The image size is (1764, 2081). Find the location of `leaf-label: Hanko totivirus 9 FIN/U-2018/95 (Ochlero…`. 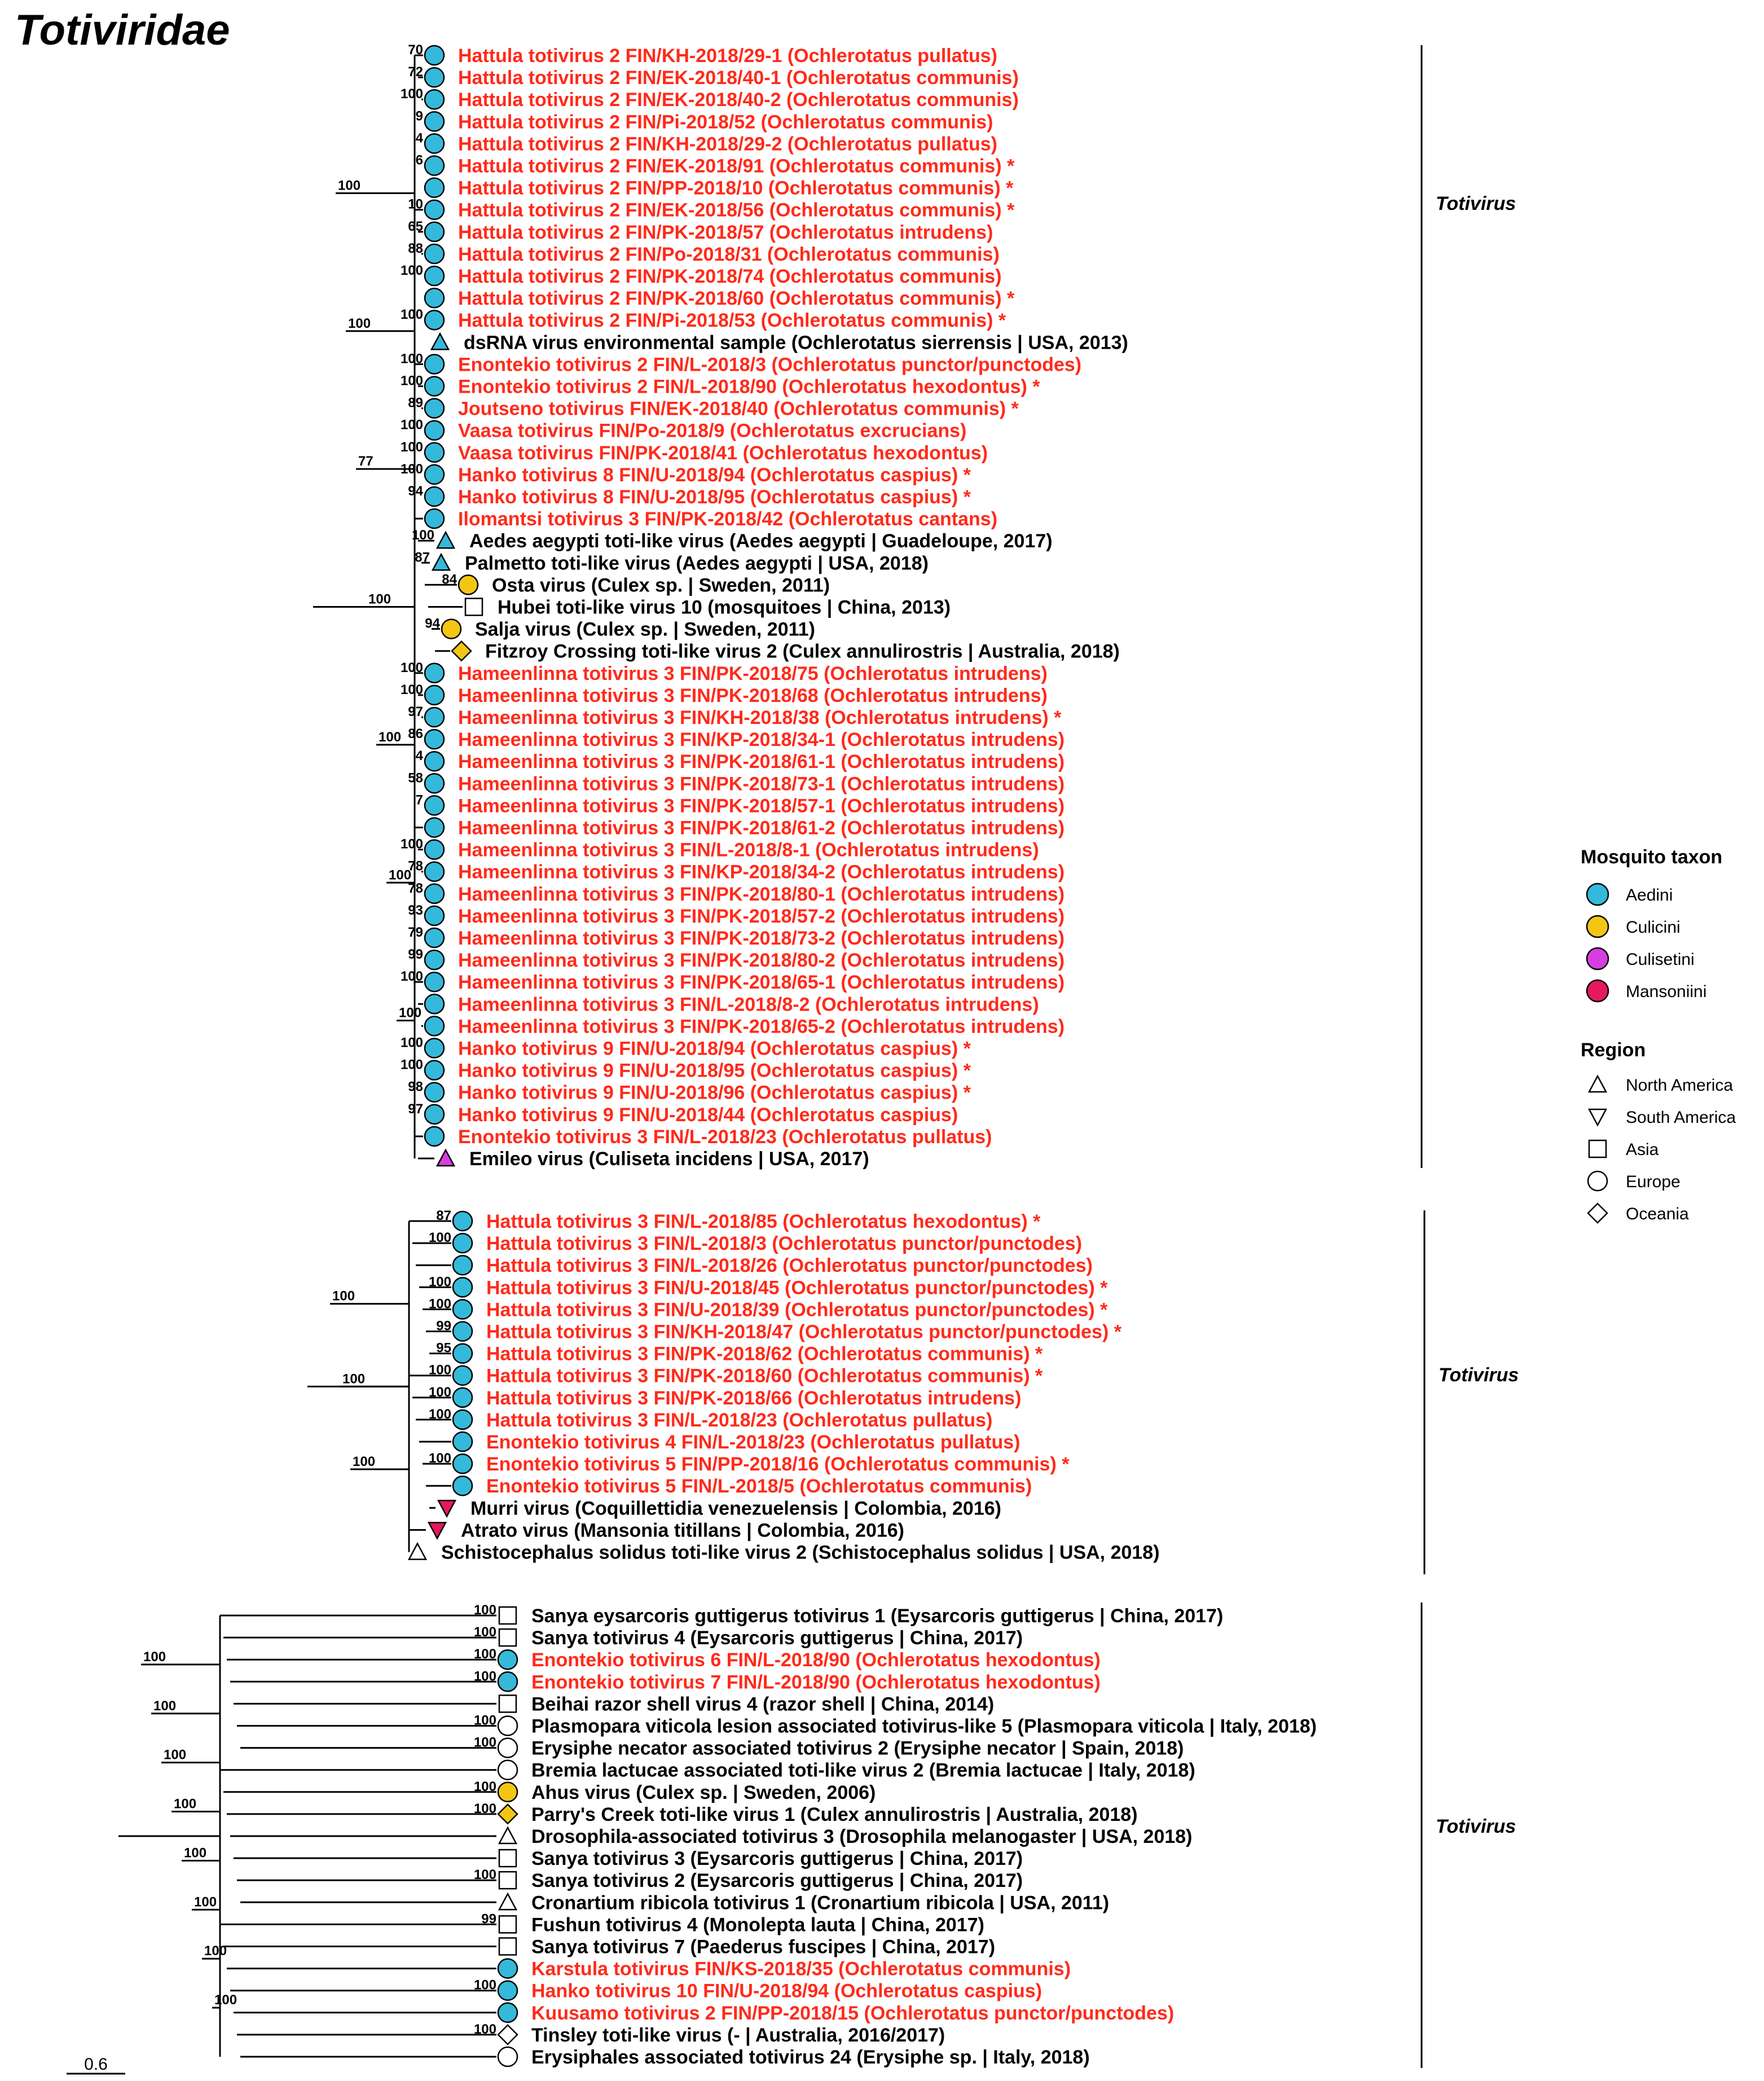

leaf-label: Hanko totivirus 9 FIN/U-2018/95 (Ochlero… is located at coordinates (714, 1071).